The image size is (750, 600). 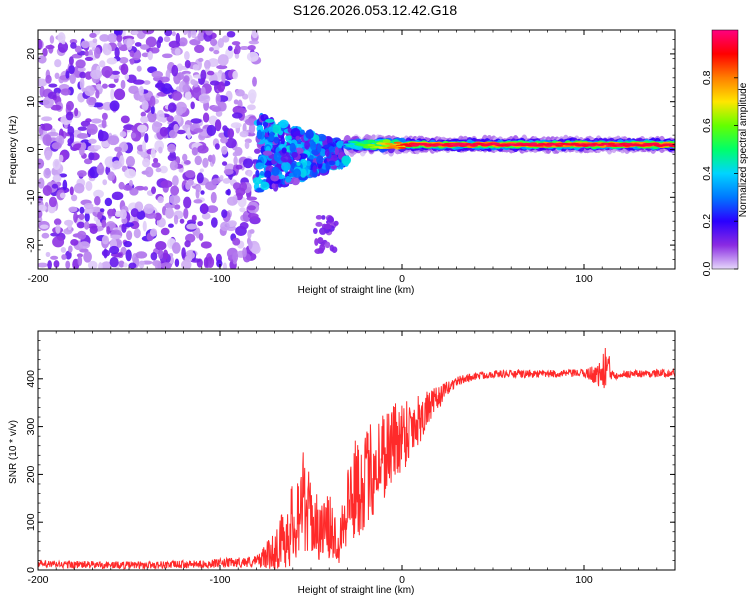 I want to click on x-tick-label: -100, so click(x=219, y=580).